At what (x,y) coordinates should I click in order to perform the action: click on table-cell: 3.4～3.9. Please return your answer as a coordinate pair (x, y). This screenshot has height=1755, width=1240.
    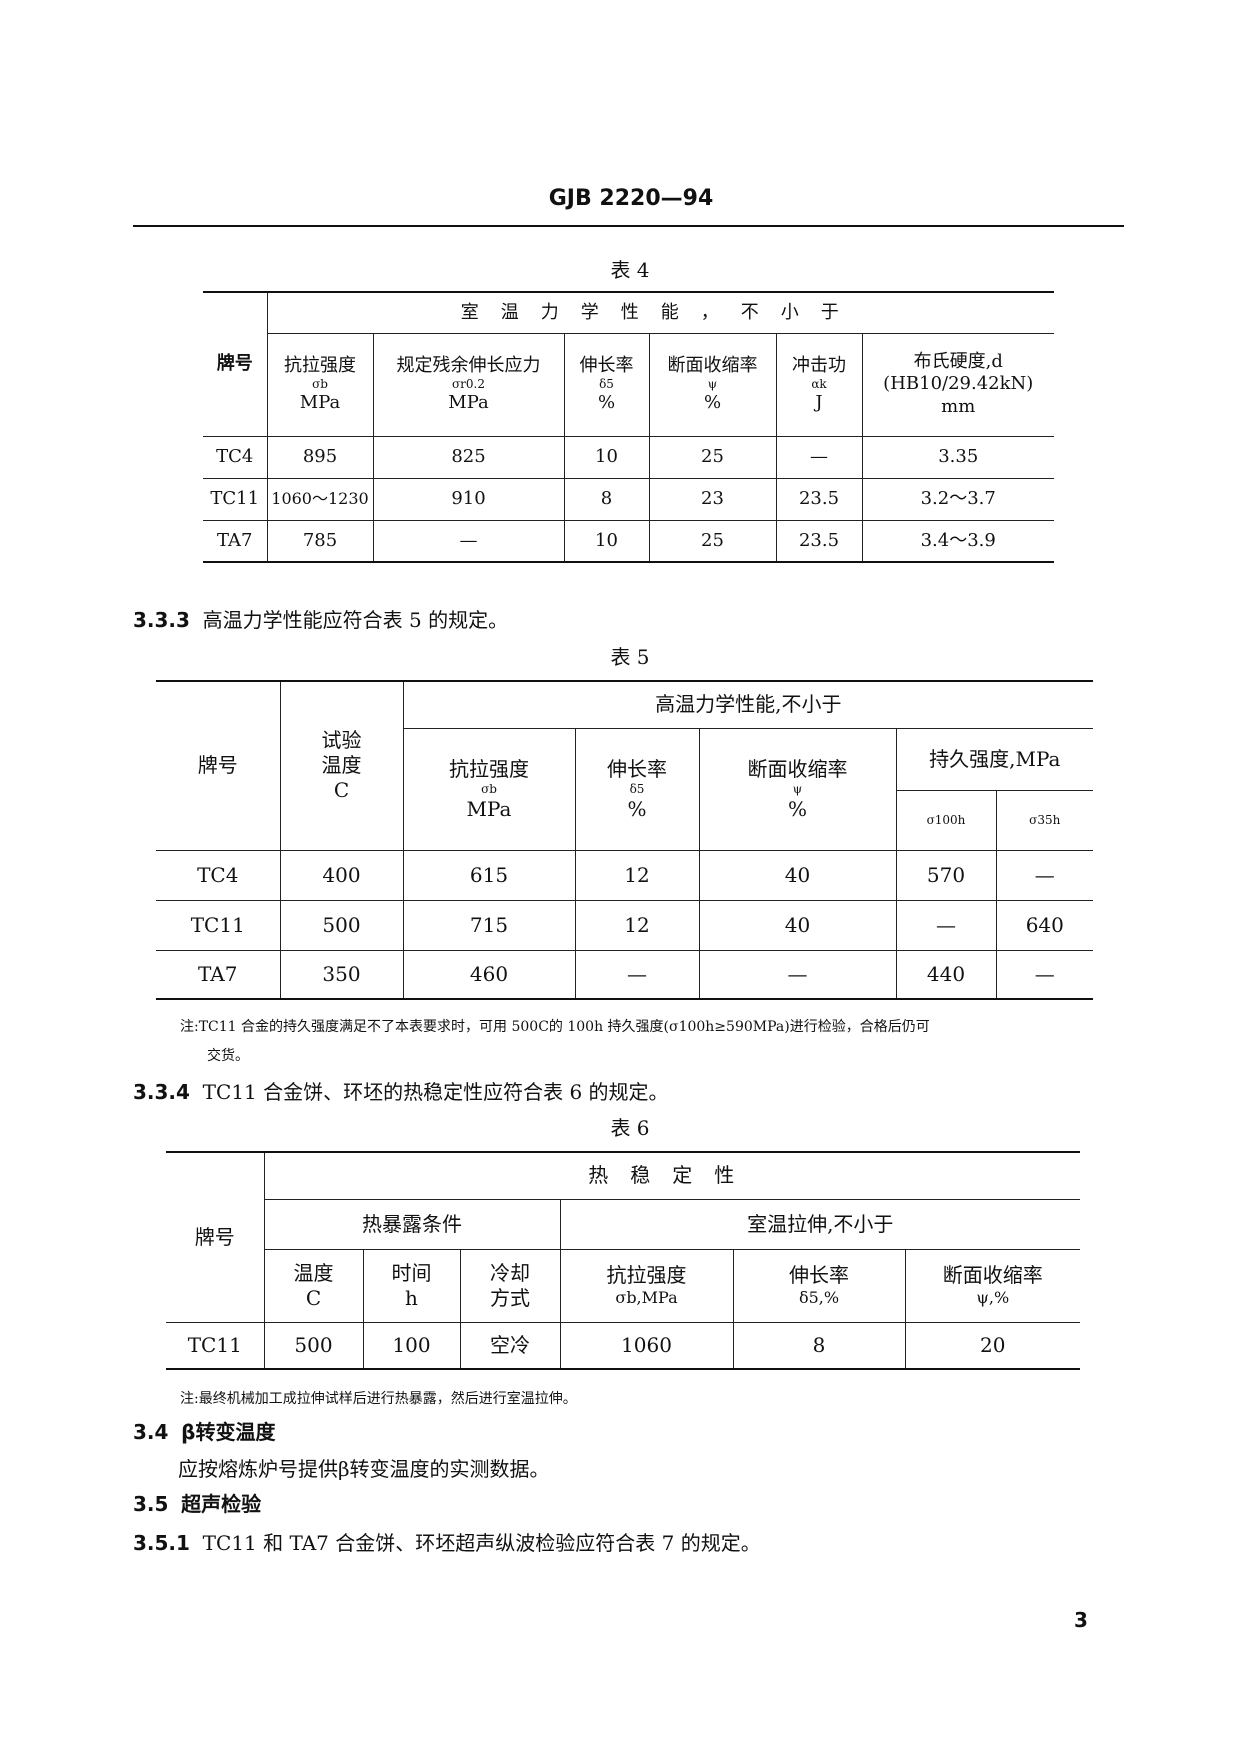
    Looking at the image, I should click on (957, 541).